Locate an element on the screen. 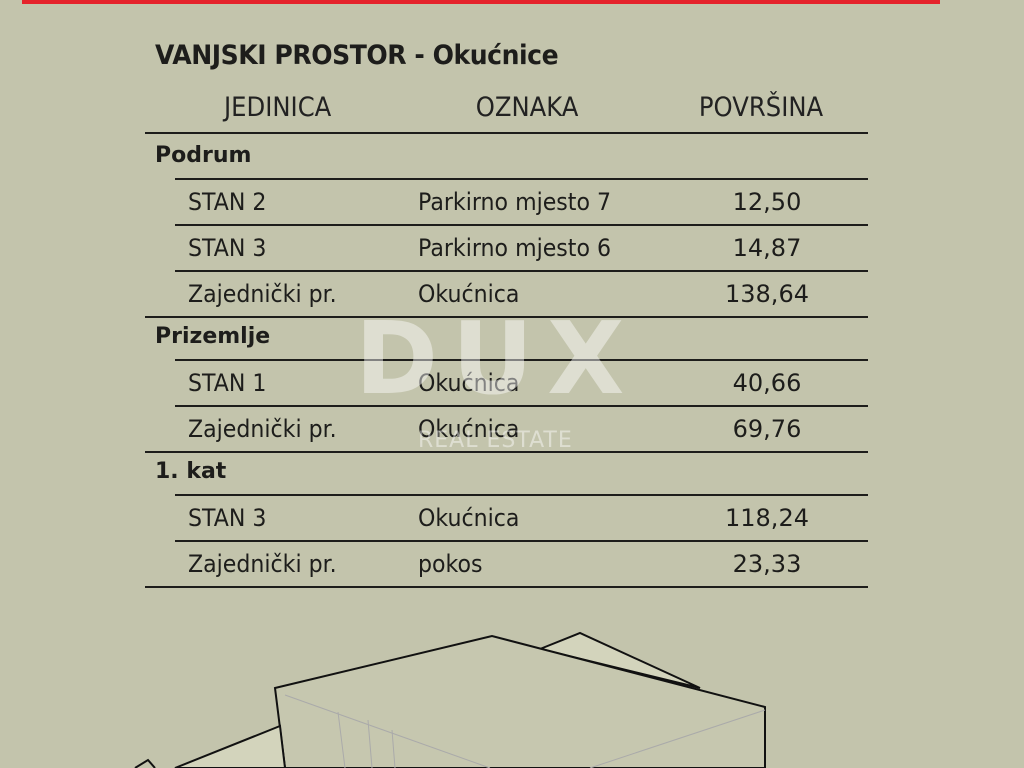 This screenshot has width=1024, height=768. cell-area: 118,24 is located at coordinates (767, 518).